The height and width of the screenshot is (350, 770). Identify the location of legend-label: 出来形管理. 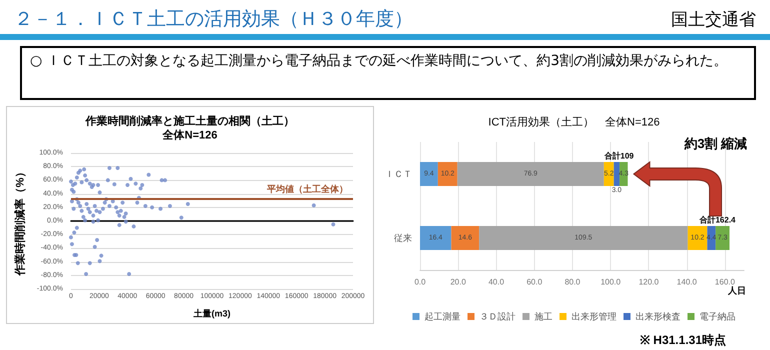
(594, 317).